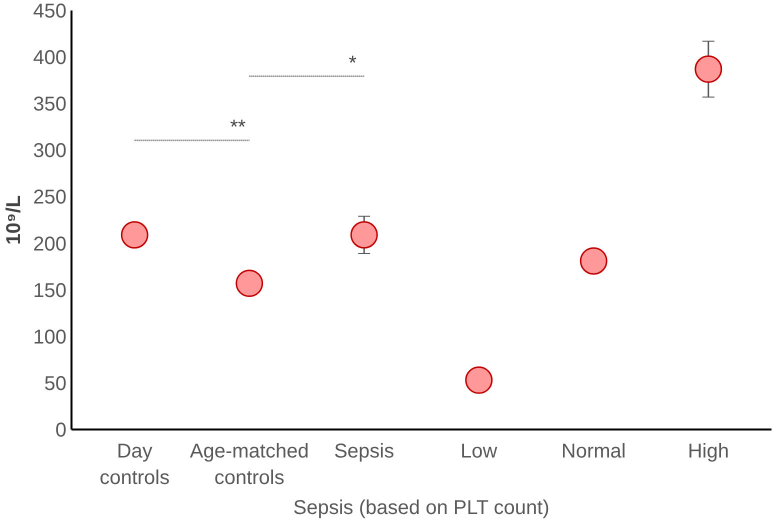 The height and width of the screenshot is (521, 781). I want to click on x-tick-label: High, so click(708, 451).